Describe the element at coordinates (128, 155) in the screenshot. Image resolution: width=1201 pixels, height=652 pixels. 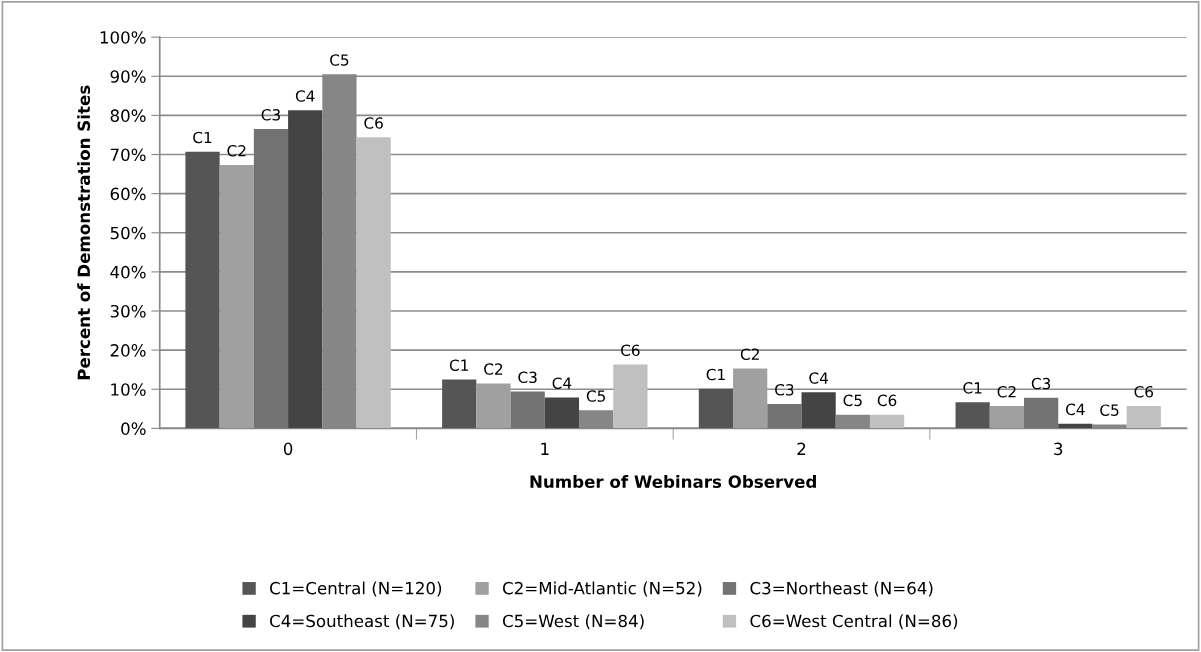
I see `y-tick-label: 70%` at that location.